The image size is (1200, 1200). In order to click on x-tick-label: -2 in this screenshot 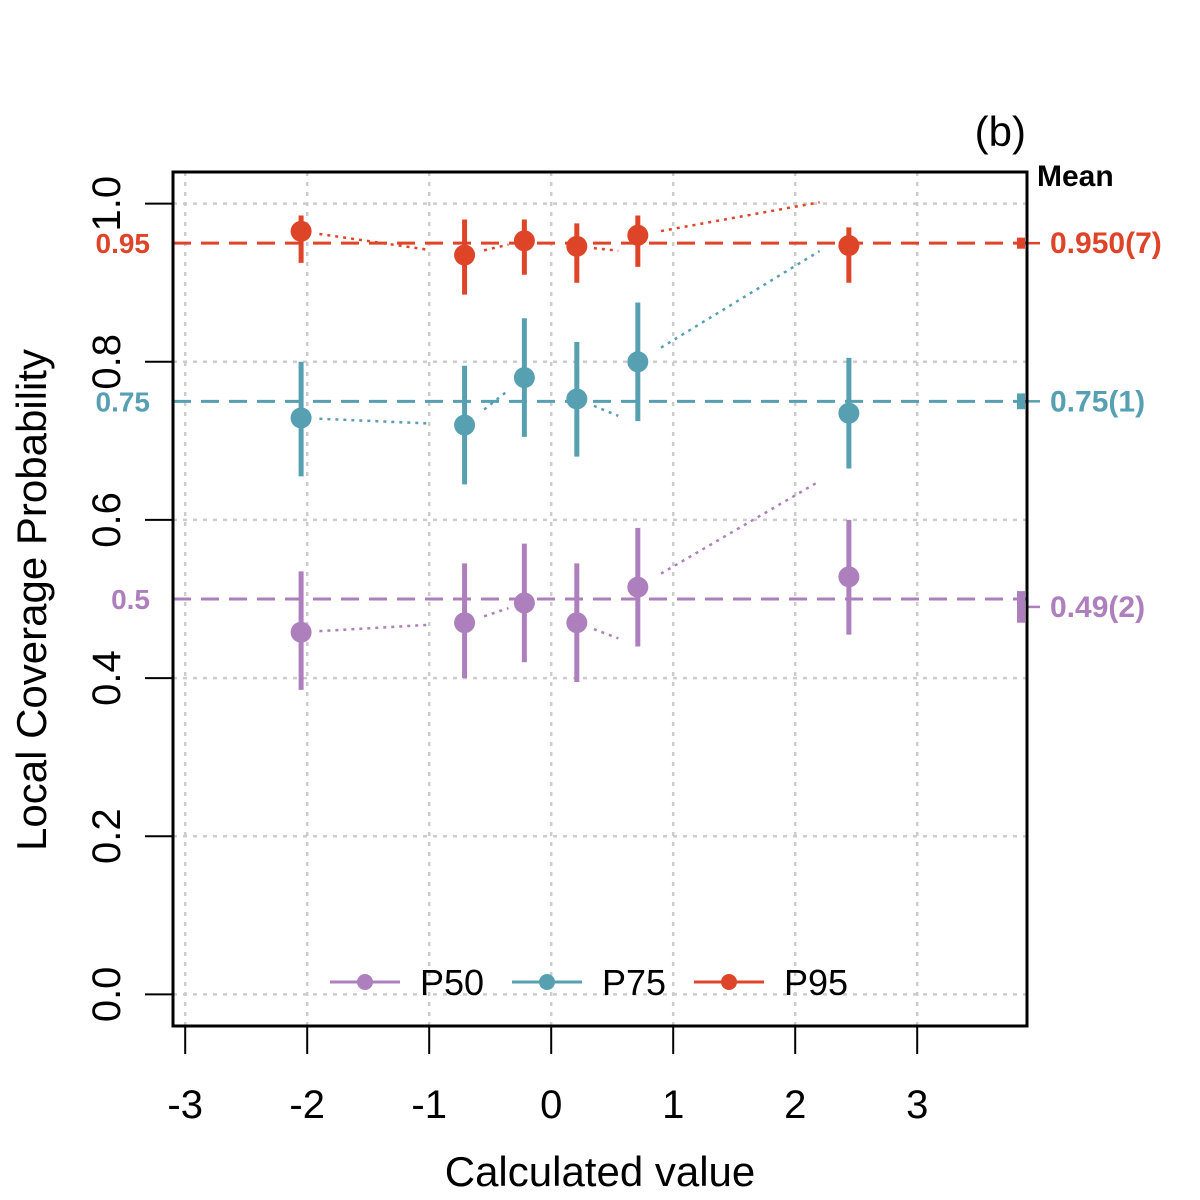, I will do `click(307, 1105)`.